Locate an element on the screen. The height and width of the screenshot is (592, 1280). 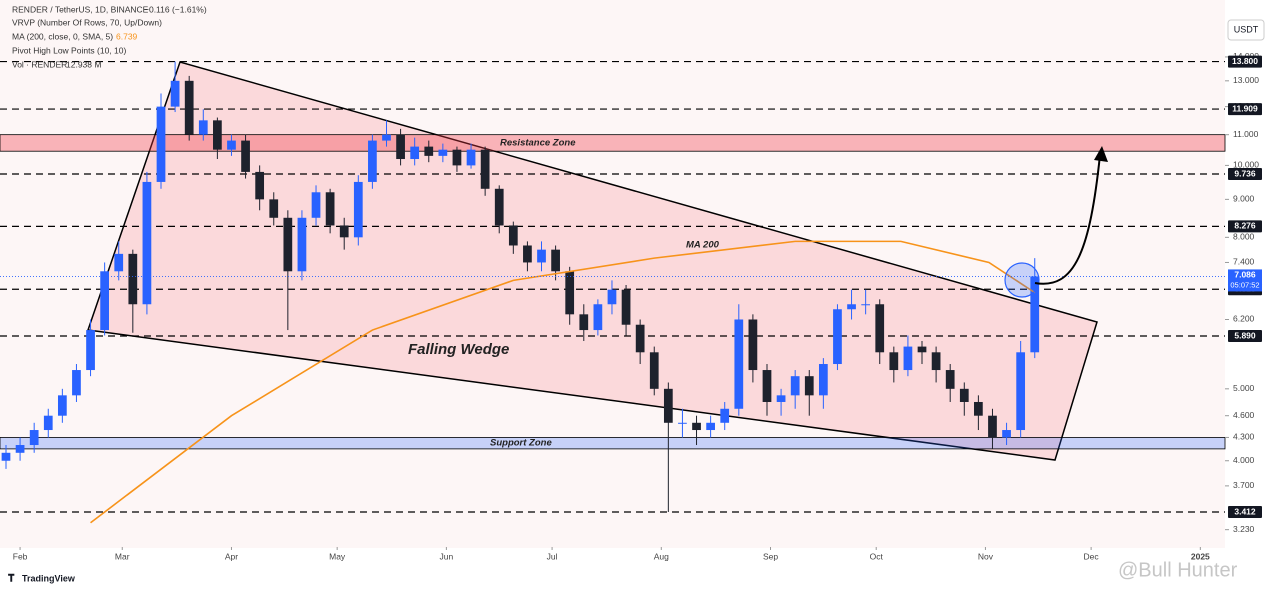
level-label: 11.909 is located at coordinates (1245, 108).